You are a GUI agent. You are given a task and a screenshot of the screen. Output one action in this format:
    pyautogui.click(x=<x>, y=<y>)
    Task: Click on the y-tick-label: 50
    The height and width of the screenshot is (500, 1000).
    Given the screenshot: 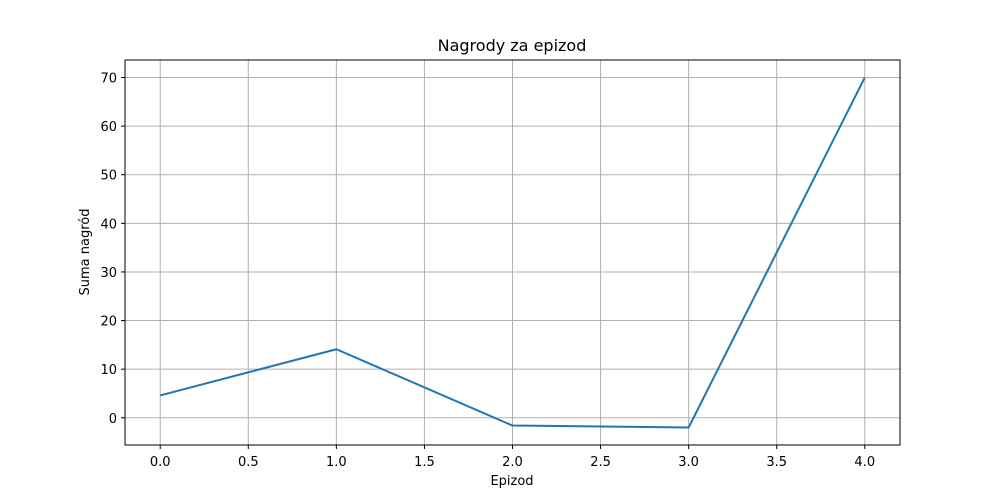 What is the action you would take?
    pyautogui.click(x=108, y=176)
    